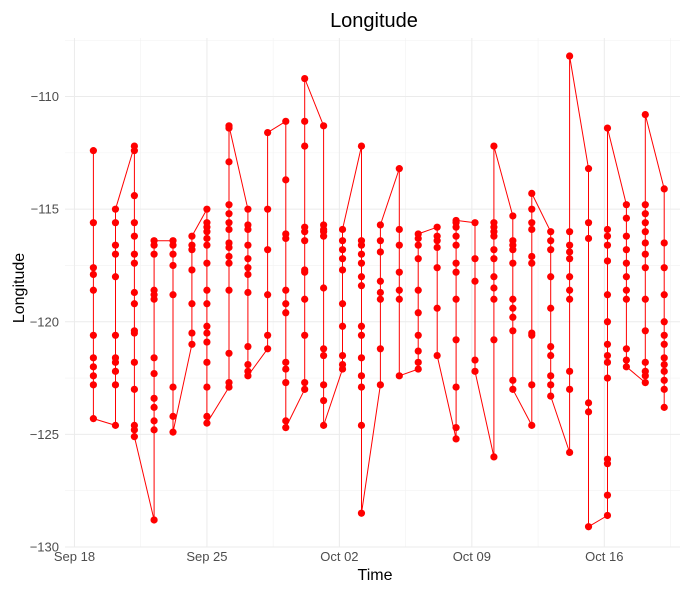 This screenshot has height=593, width=692. Describe the element at coordinates (339, 556) in the screenshot. I see `x-axis-ticks: Sep 18 Sep 25 Oct 02 Oct 09 Oct 16` at that location.